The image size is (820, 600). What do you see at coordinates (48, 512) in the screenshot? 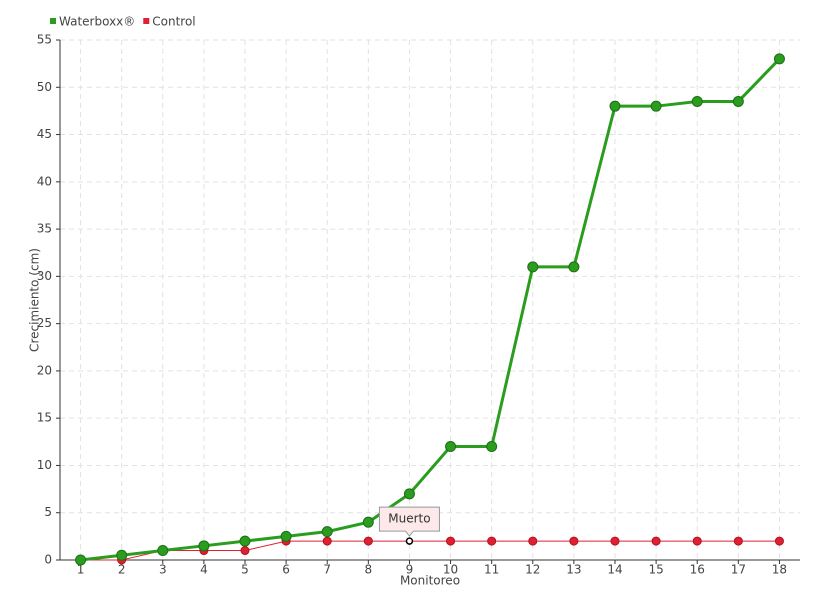
I see `y-tick-label: 5` at bounding box center [48, 512].